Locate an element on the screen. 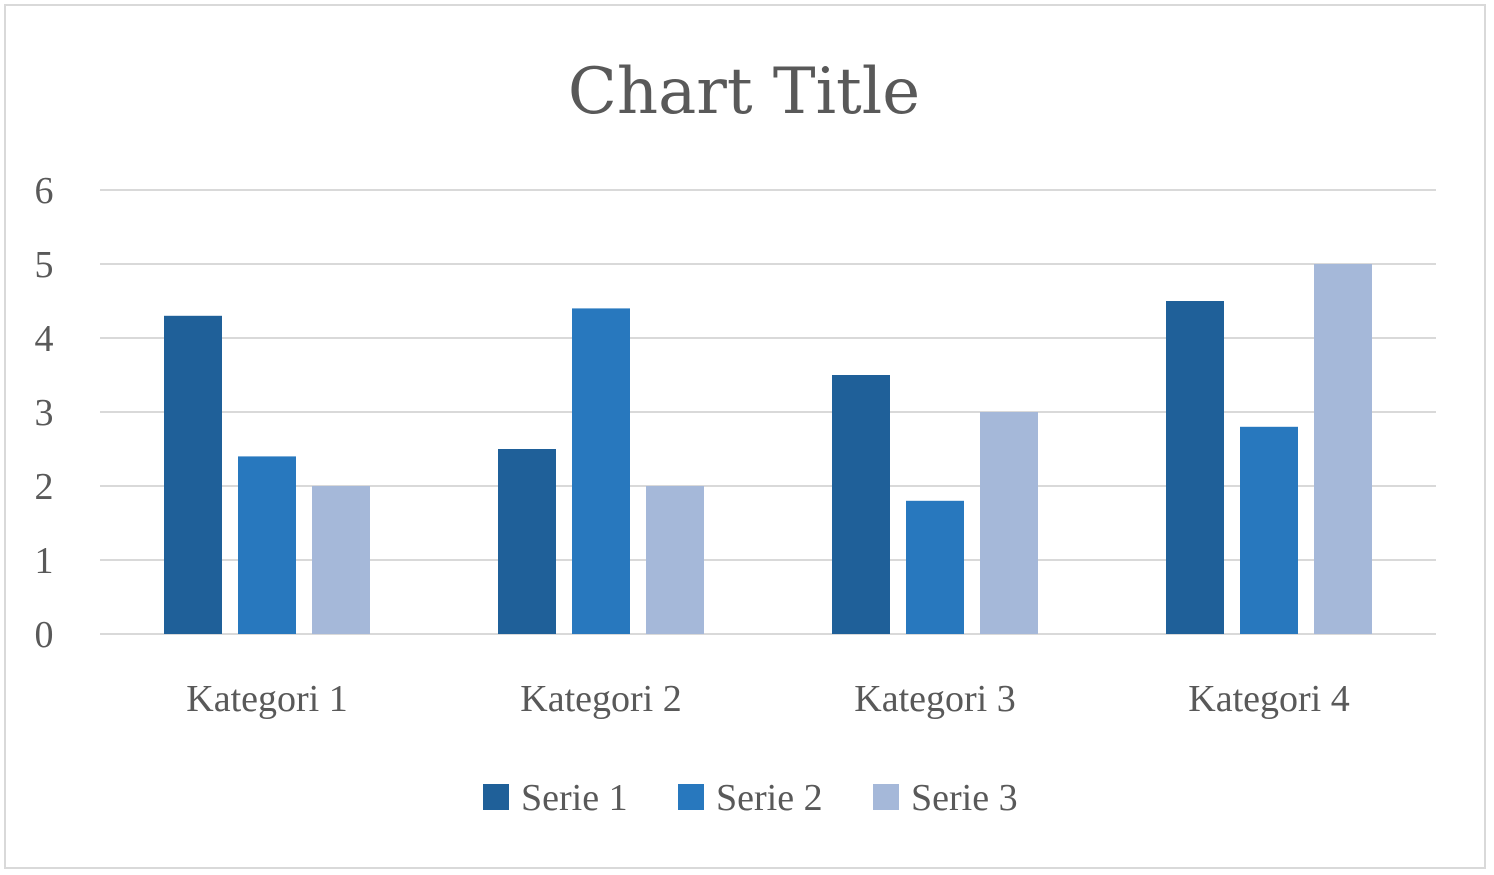 The width and height of the screenshot is (1494, 875). legend-label-1: Serie 1 is located at coordinates (574, 798).